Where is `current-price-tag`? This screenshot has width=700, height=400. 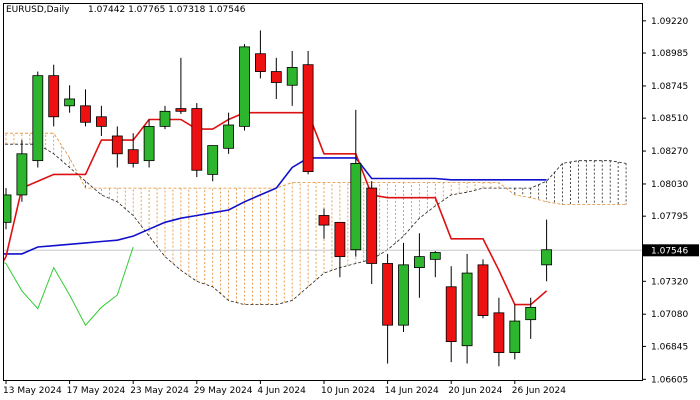
current-price-tag is located at coordinates (671, 250).